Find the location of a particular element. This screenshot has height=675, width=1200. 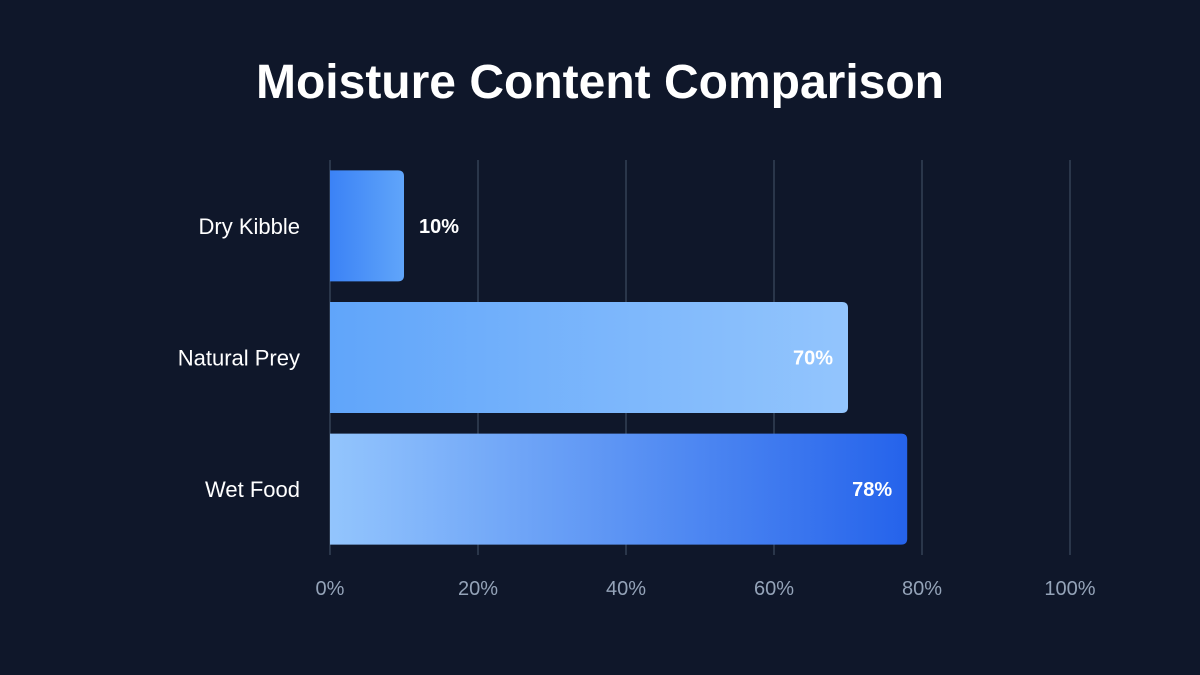

x-tick-label: 20% is located at coordinates (478, 589).